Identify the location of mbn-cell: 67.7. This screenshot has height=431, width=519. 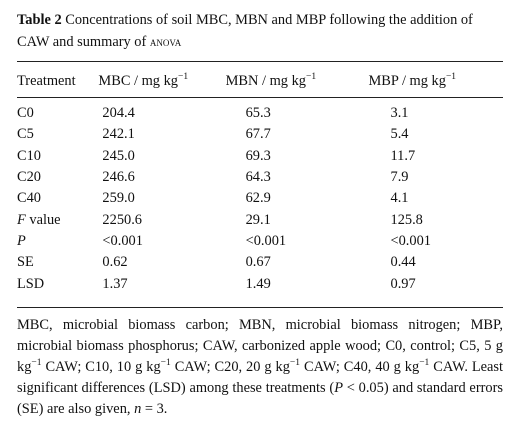
(258, 134).